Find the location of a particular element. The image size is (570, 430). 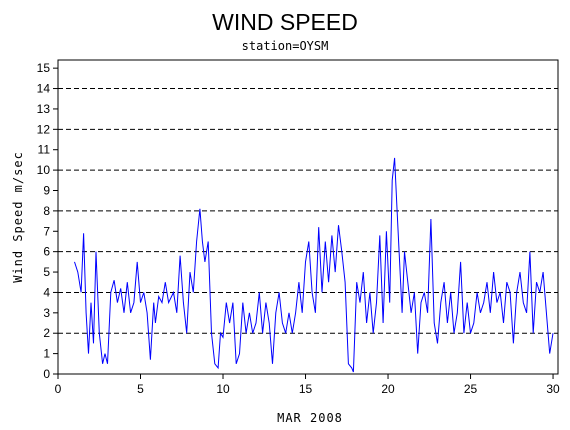

y-tick-label: 8 is located at coordinates (46, 211).